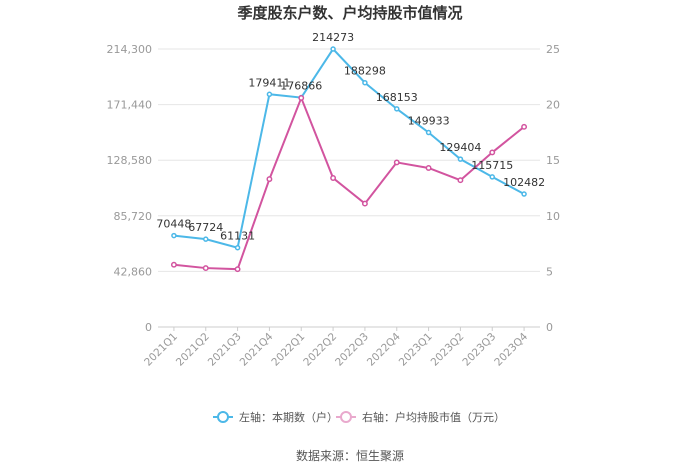  I want to click on x-tick-label: 2022Q4, so click(384, 349).